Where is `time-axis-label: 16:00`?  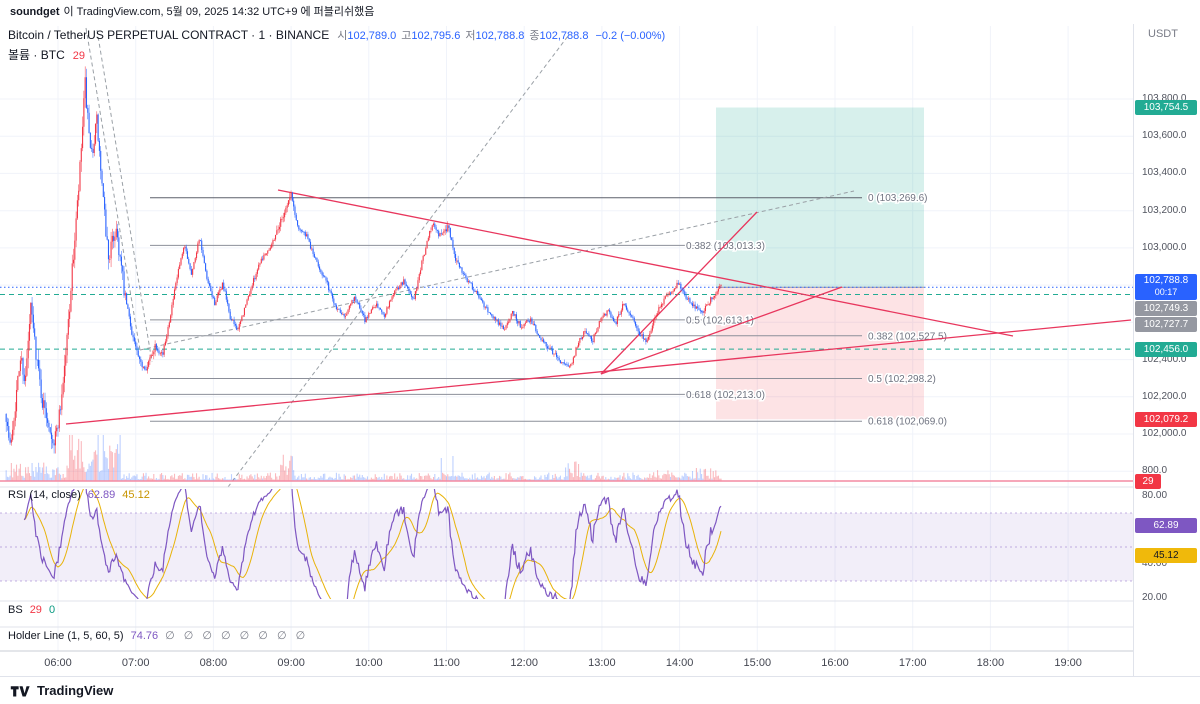 time-axis-label: 16:00 is located at coordinates (835, 663).